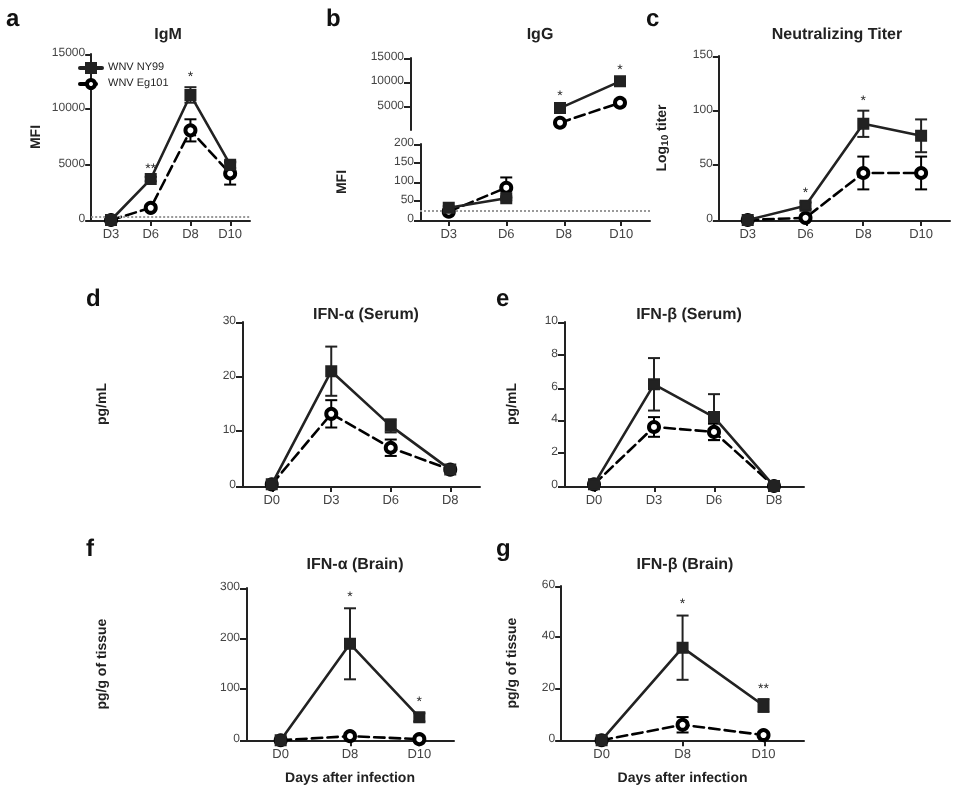 This screenshot has height=796, width=966. I want to click on chart-title: IFN-β (Brain), so click(685, 564).